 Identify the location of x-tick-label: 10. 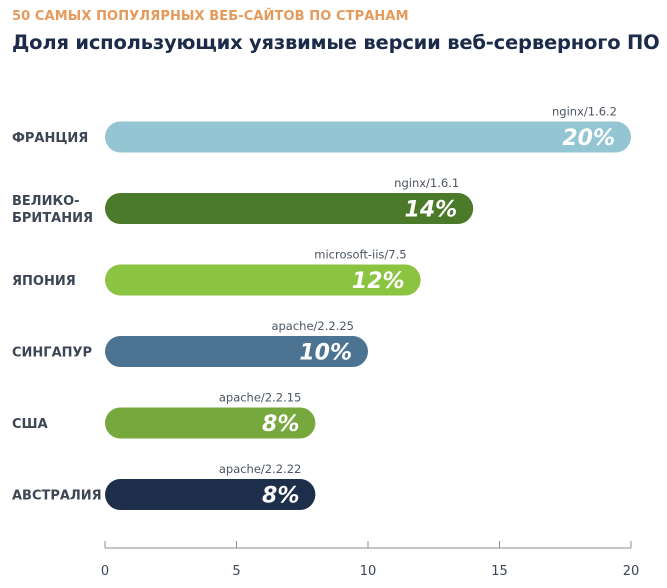
(368, 571).